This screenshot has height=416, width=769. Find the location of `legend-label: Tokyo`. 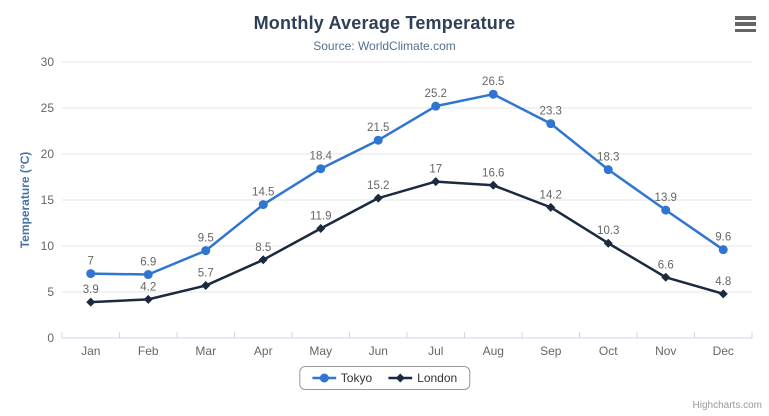

legend-label: Tokyo is located at coordinates (356, 378).